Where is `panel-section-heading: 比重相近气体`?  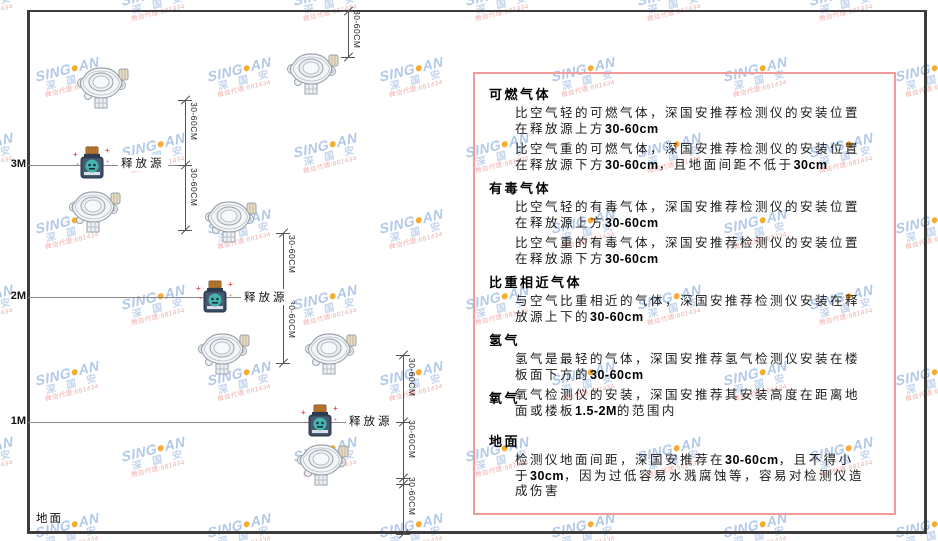 panel-section-heading: 比重相近气体 is located at coordinates (536, 282).